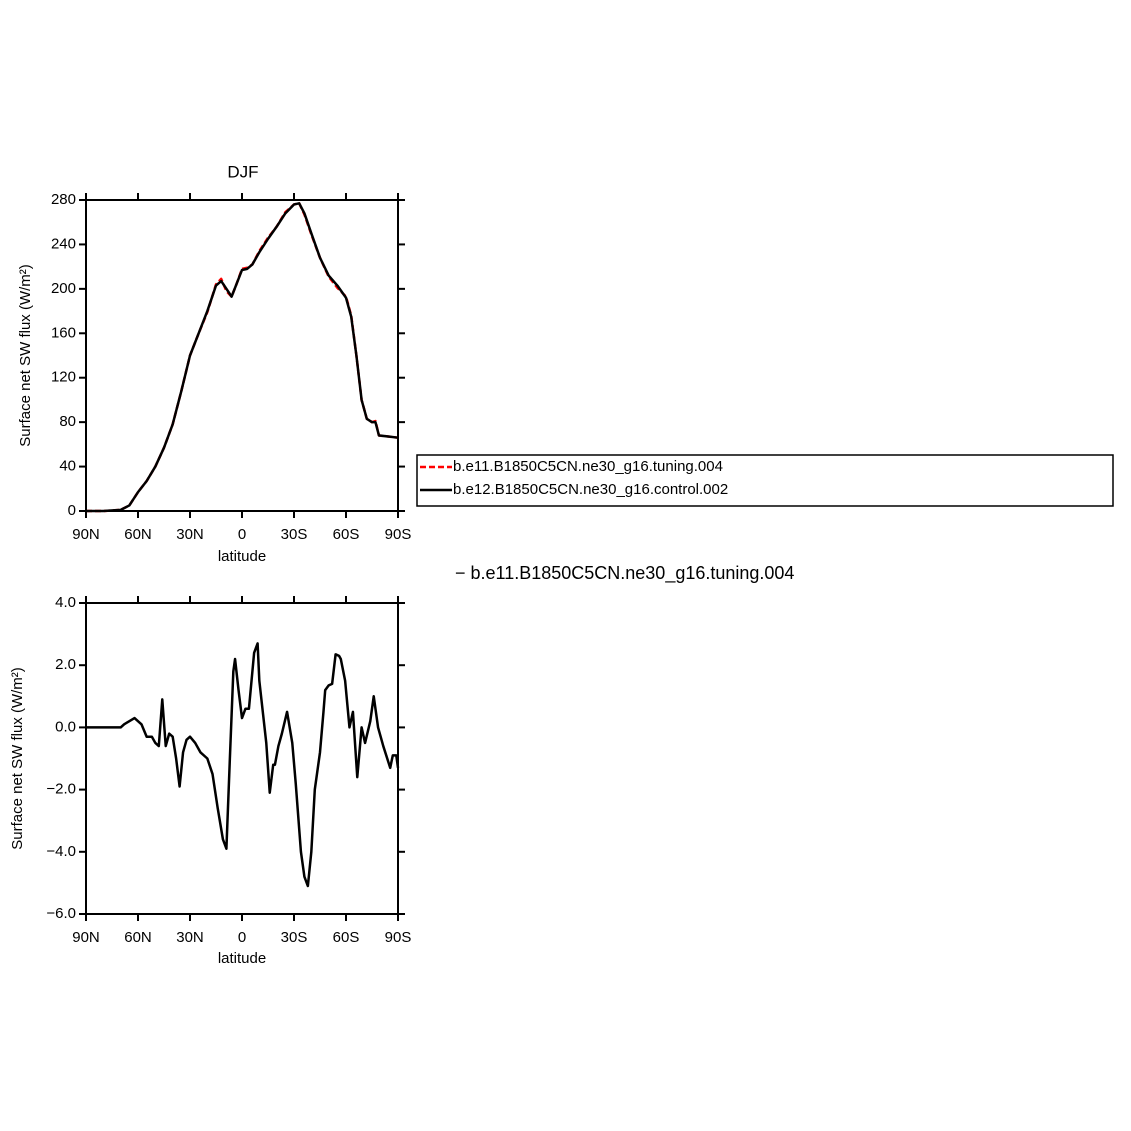 The width and height of the screenshot is (1131, 1131). I want to click on y-tick-label: 160, so click(63, 332).